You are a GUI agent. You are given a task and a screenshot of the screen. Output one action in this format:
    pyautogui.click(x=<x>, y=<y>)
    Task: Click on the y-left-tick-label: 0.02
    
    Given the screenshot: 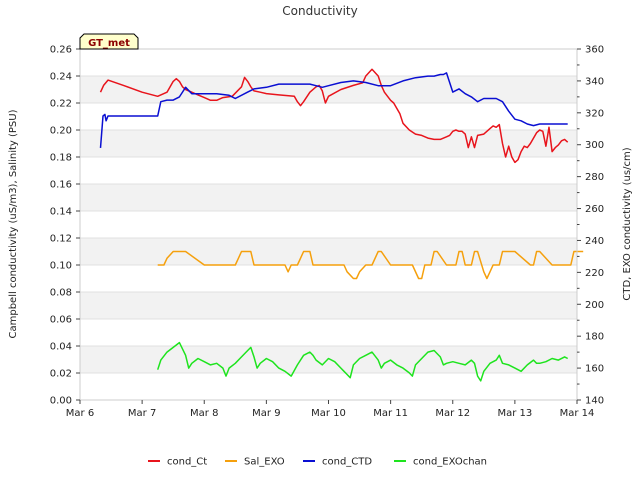 What is the action you would take?
    pyautogui.click(x=61, y=374)
    